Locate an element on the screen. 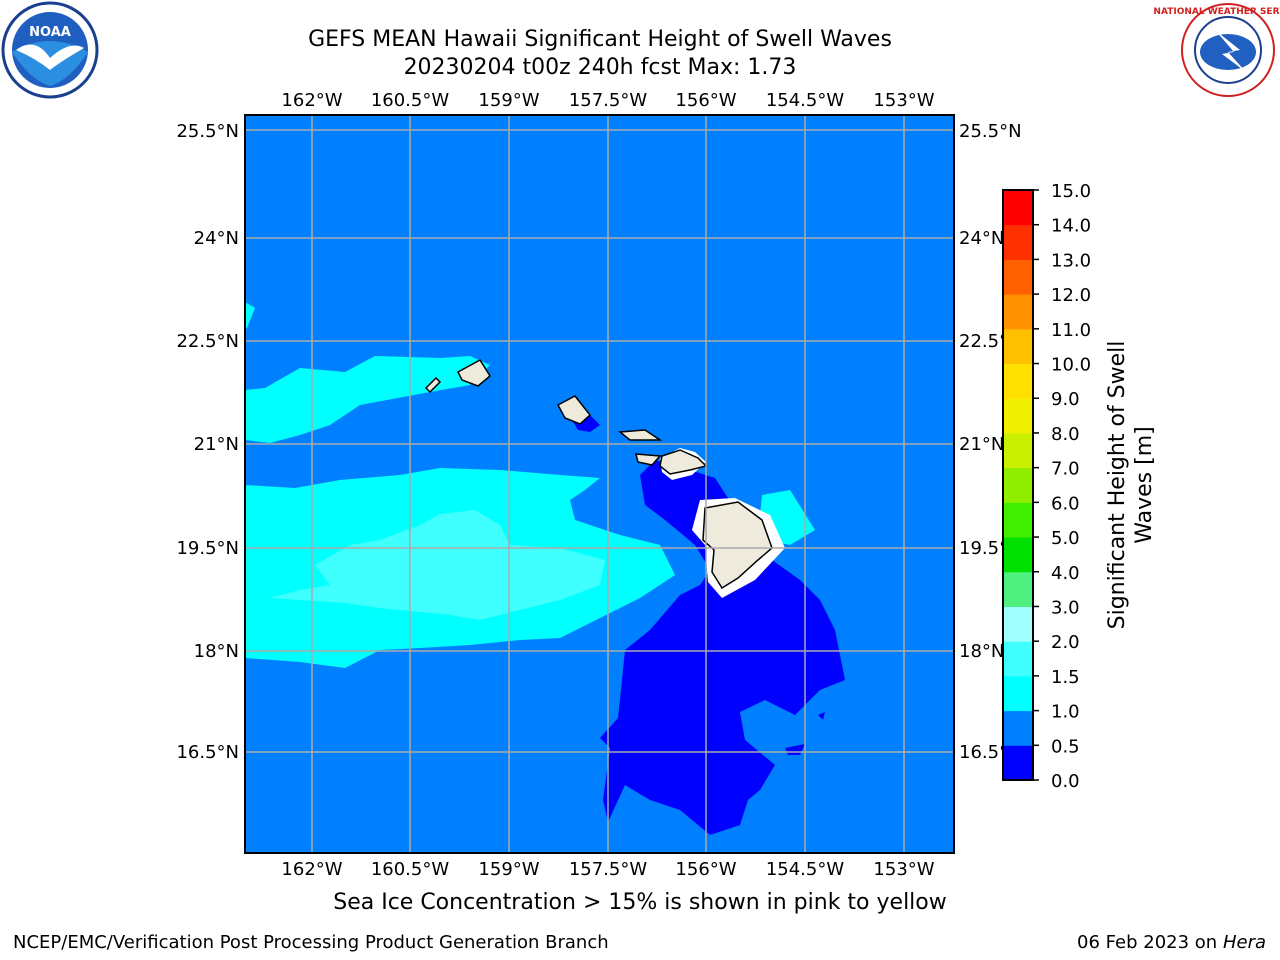  colorbar-label-line2: Waves [m] is located at coordinates (1144, 484).